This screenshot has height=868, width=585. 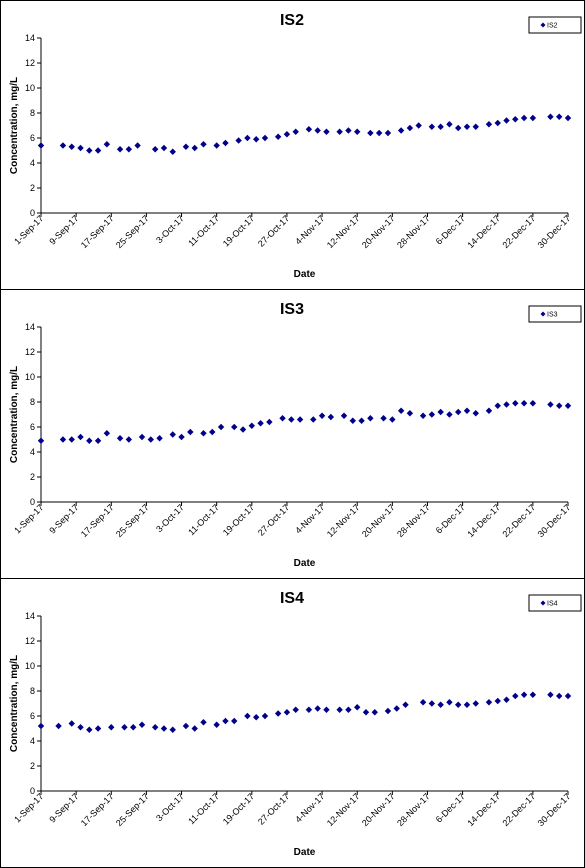 What do you see at coordinates (170, 518) in the screenshot?
I see `x-tick-label: 3-Oct-17` at bounding box center [170, 518].